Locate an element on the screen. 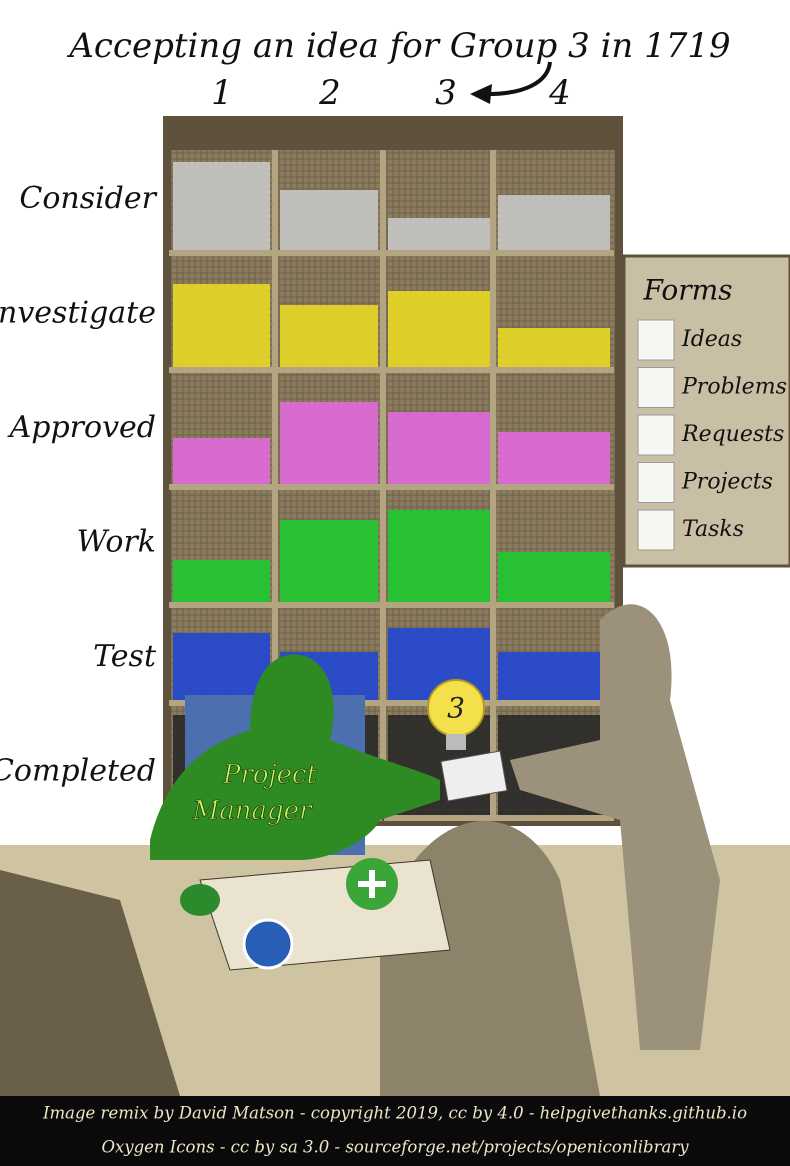 Image resolution: width=790 pixels, height=1166 pixels. row-label: Approved is located at coordinates (81, 427).